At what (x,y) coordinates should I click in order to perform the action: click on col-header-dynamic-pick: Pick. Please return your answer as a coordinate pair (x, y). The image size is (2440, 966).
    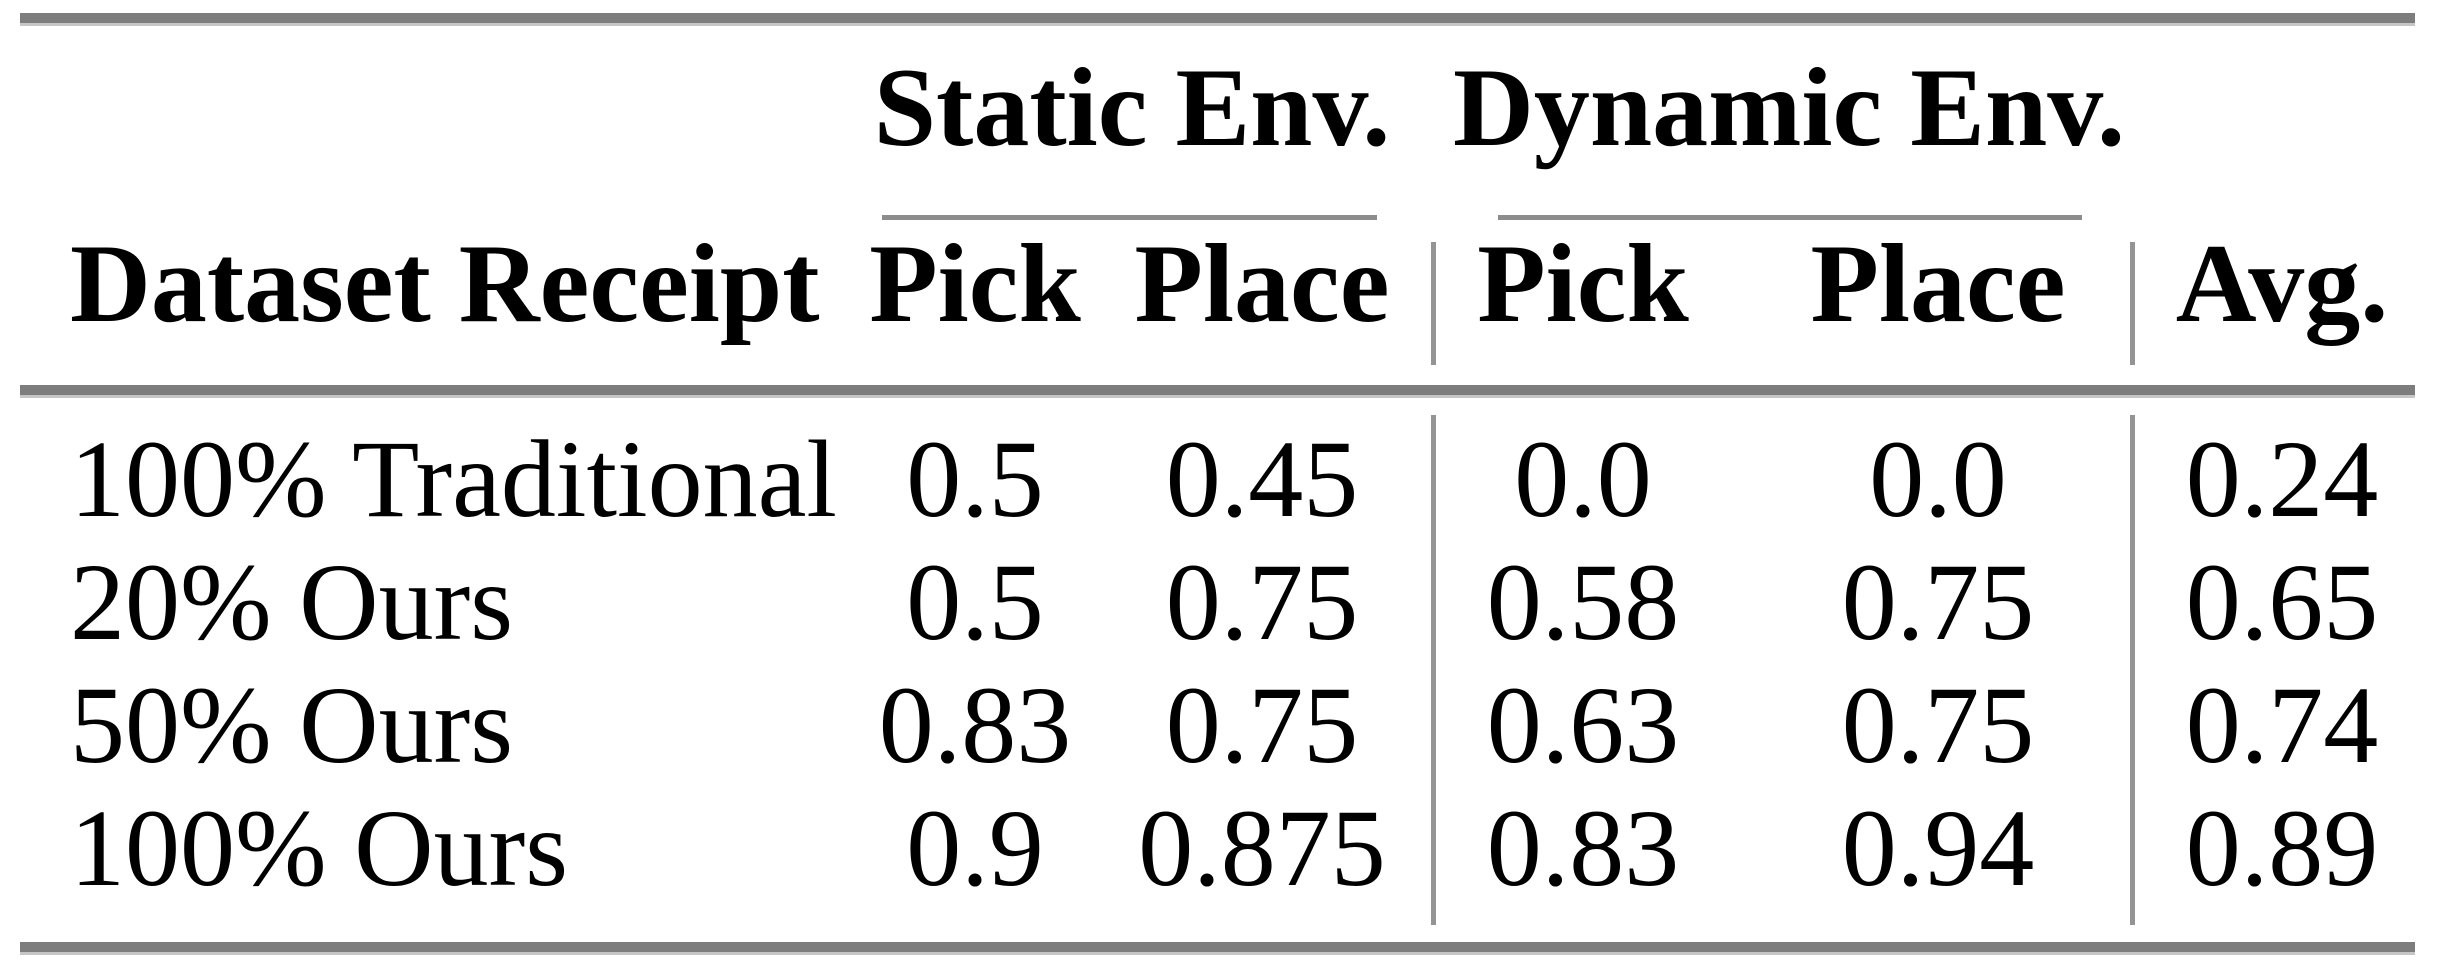
    Looking at the image, I should click on (1583, 284).